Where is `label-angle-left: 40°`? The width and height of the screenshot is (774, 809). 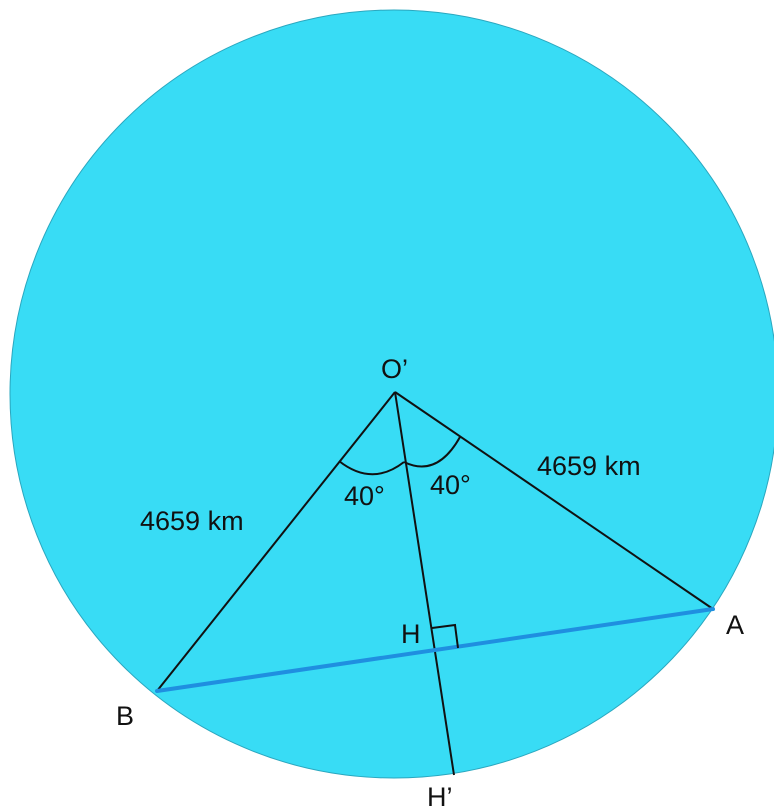 label-angle-left: 40° is located at coordinates (364, 496).